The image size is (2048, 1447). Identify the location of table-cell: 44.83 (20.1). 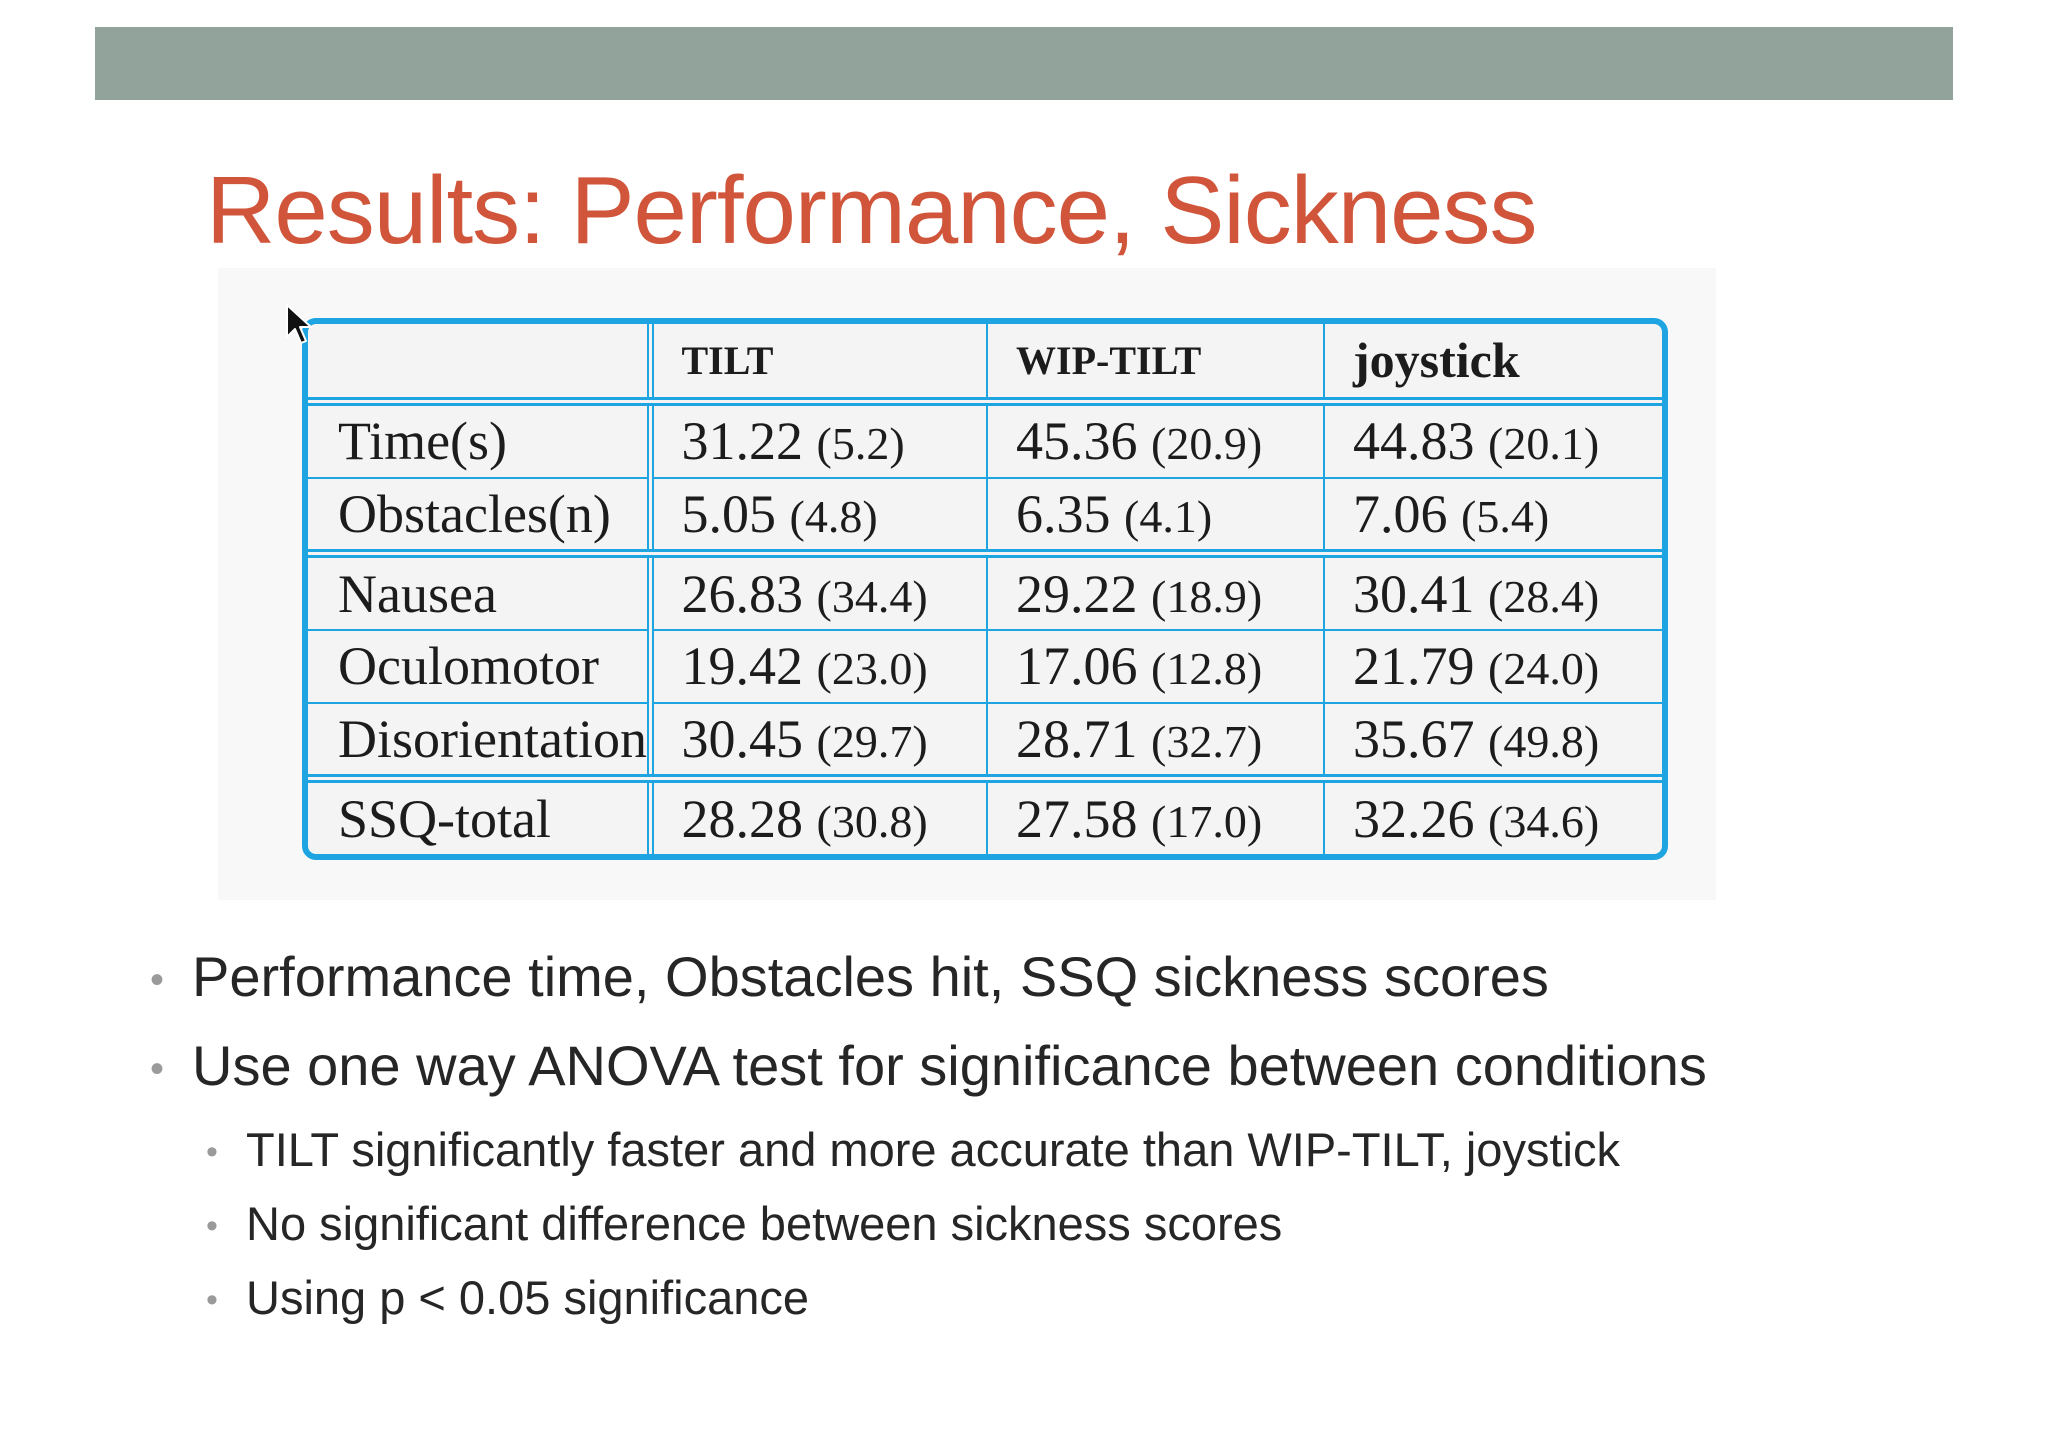
(1493, 440).